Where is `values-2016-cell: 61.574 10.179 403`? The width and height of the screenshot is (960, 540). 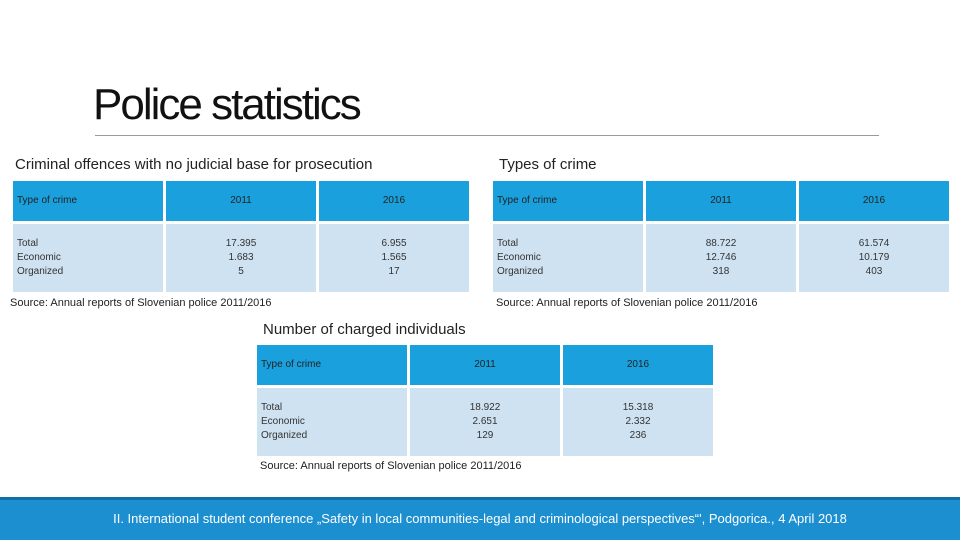
values-2016-cell: 61.574 10.179 403 is located at coordinates (874, 258).